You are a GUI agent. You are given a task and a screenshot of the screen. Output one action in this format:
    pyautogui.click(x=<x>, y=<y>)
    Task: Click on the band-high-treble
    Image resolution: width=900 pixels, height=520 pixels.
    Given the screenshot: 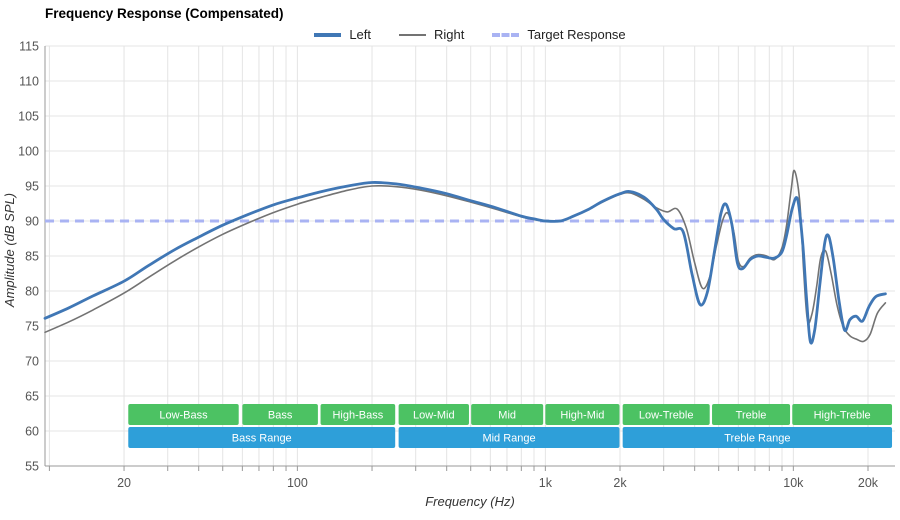 What is the action you would take?
    pyautogui.click(x=842, y=414)
    